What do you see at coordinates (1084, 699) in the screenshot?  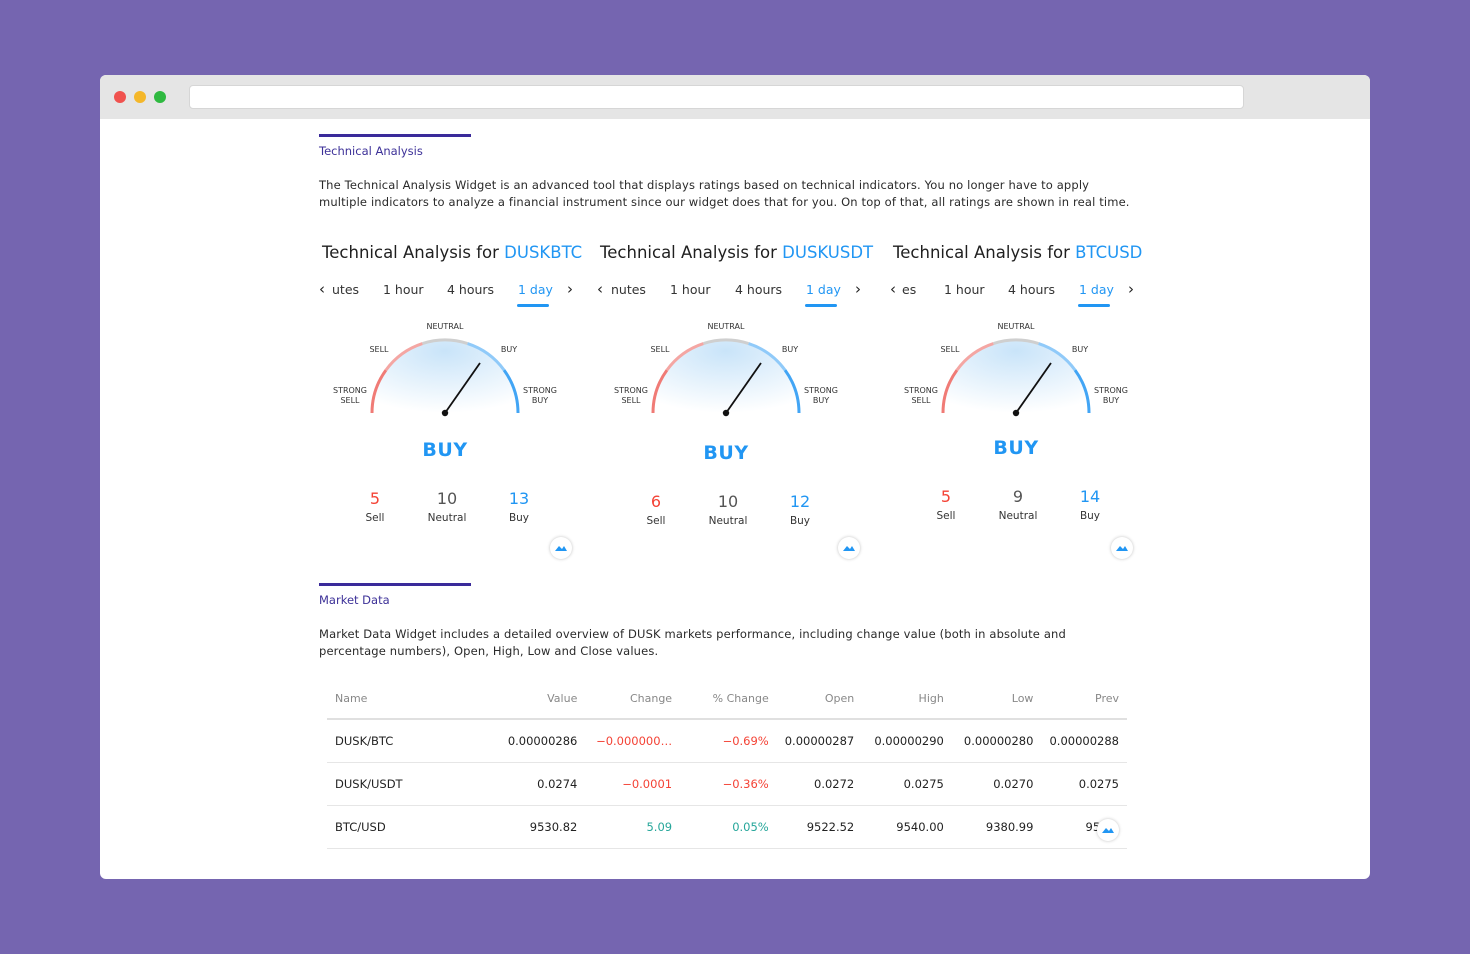 I see `column-header: Prev` at bounding box center [1084, 699].